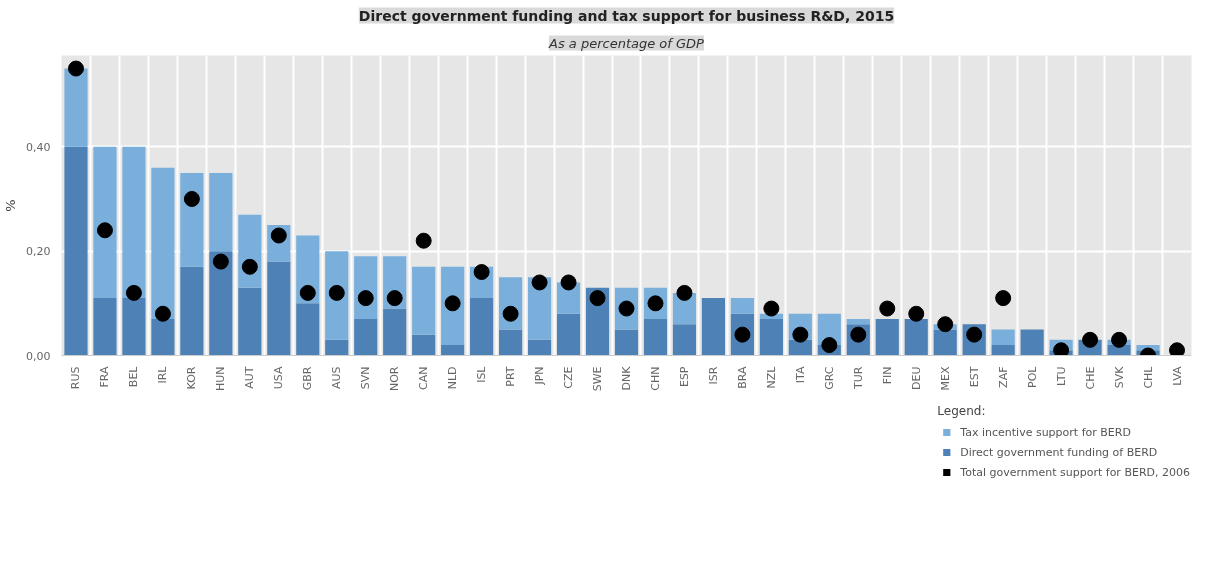  What do you see at coordinates (192, 378) in the screenshot?
I see `x-tick-label: KOR` at bounding box center [192, 378].